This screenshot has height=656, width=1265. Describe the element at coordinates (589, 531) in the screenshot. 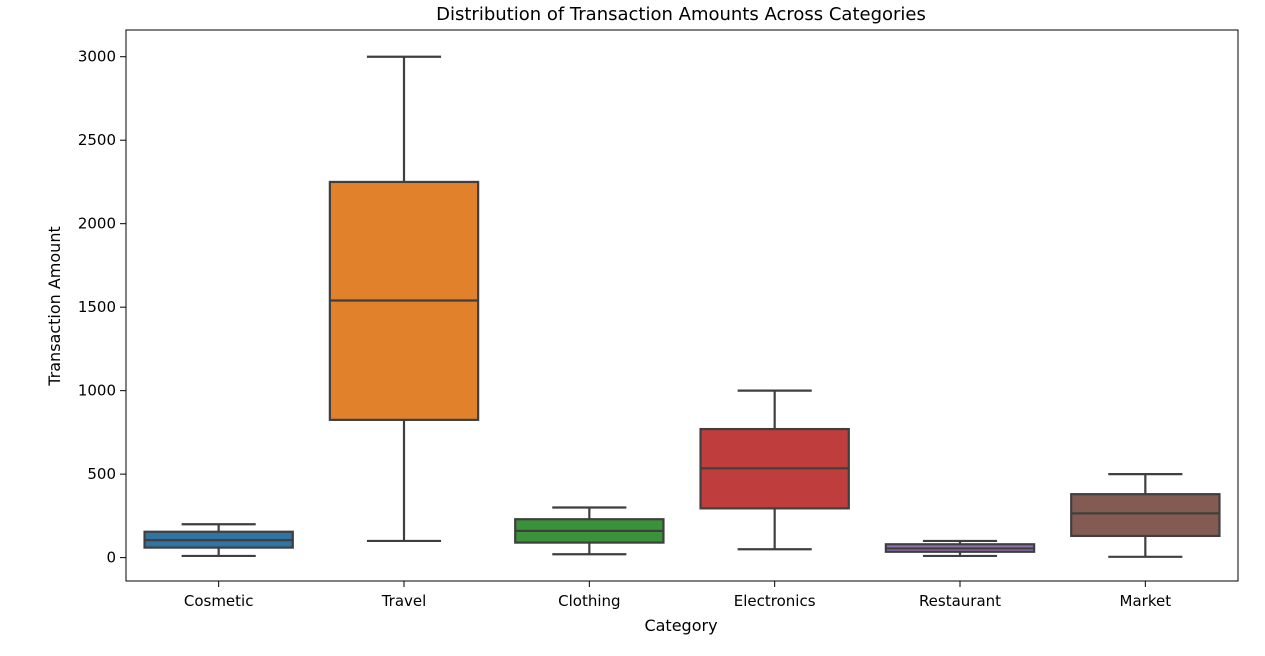

I see `box-clothing` at that location.